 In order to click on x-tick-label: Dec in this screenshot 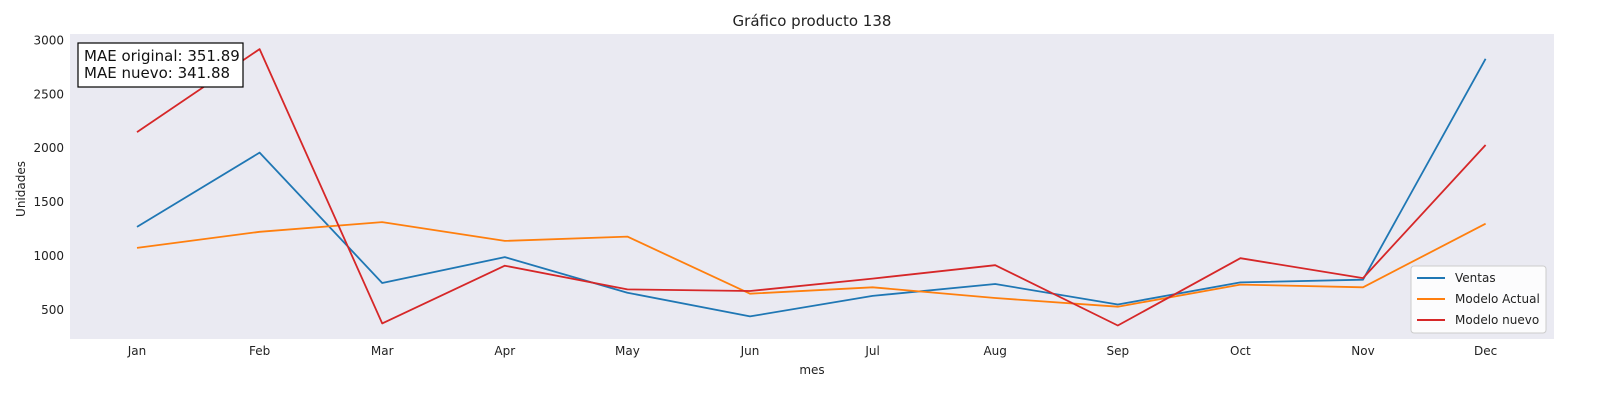, I will do `click(1485, 351)`.